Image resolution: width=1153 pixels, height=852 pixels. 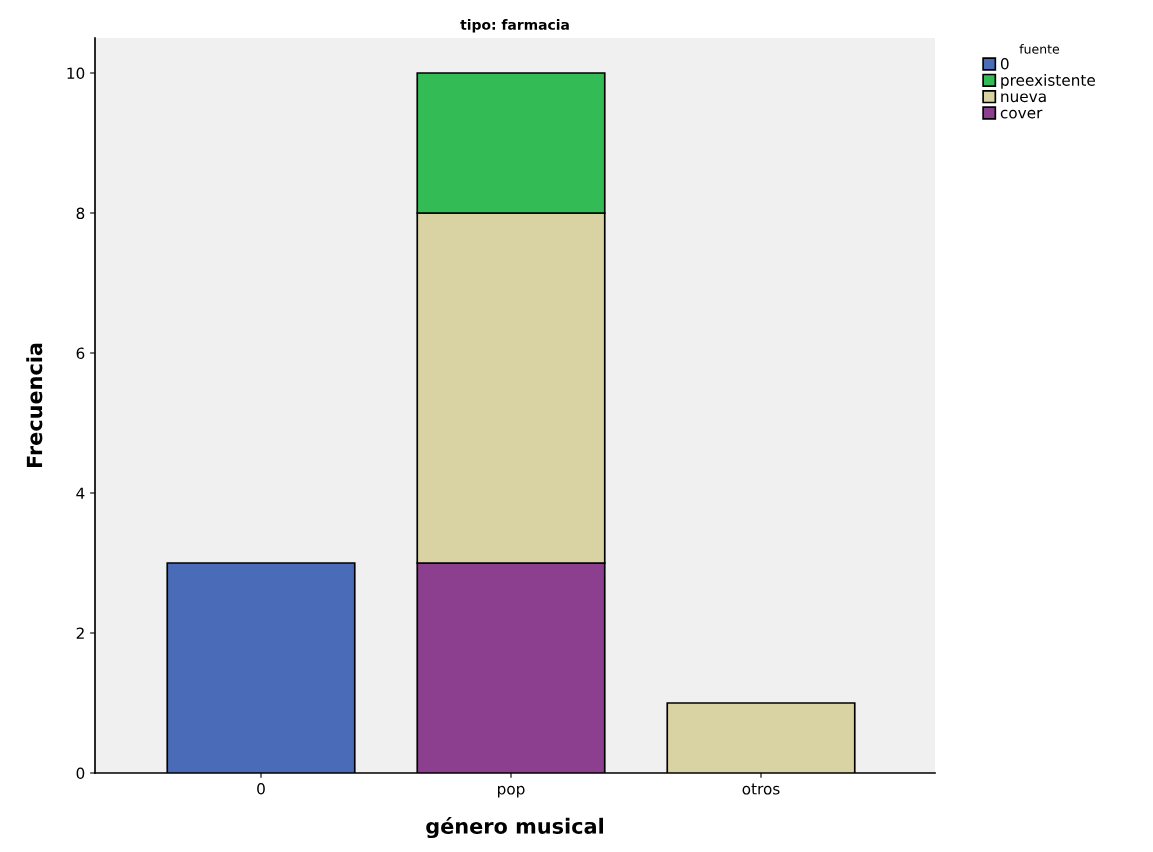 I want to click on y-tick-label: 0, so click(x=80, y=773).